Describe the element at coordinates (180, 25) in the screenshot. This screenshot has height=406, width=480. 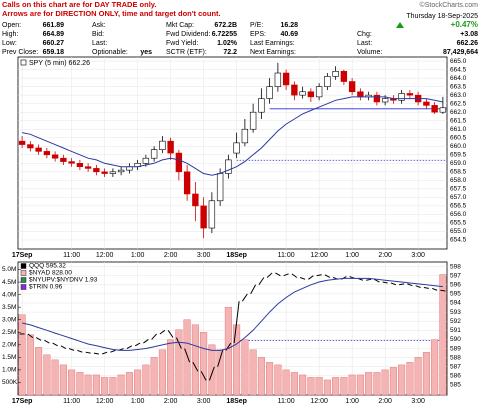
I see `field-label: Mkt Cap:` at that location.